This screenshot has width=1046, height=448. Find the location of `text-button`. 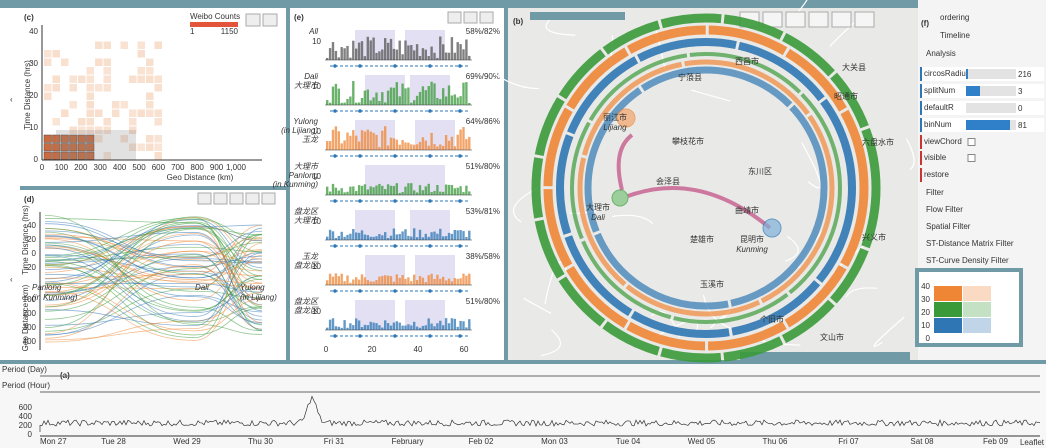

text-button is located at coordinates (864, 19).